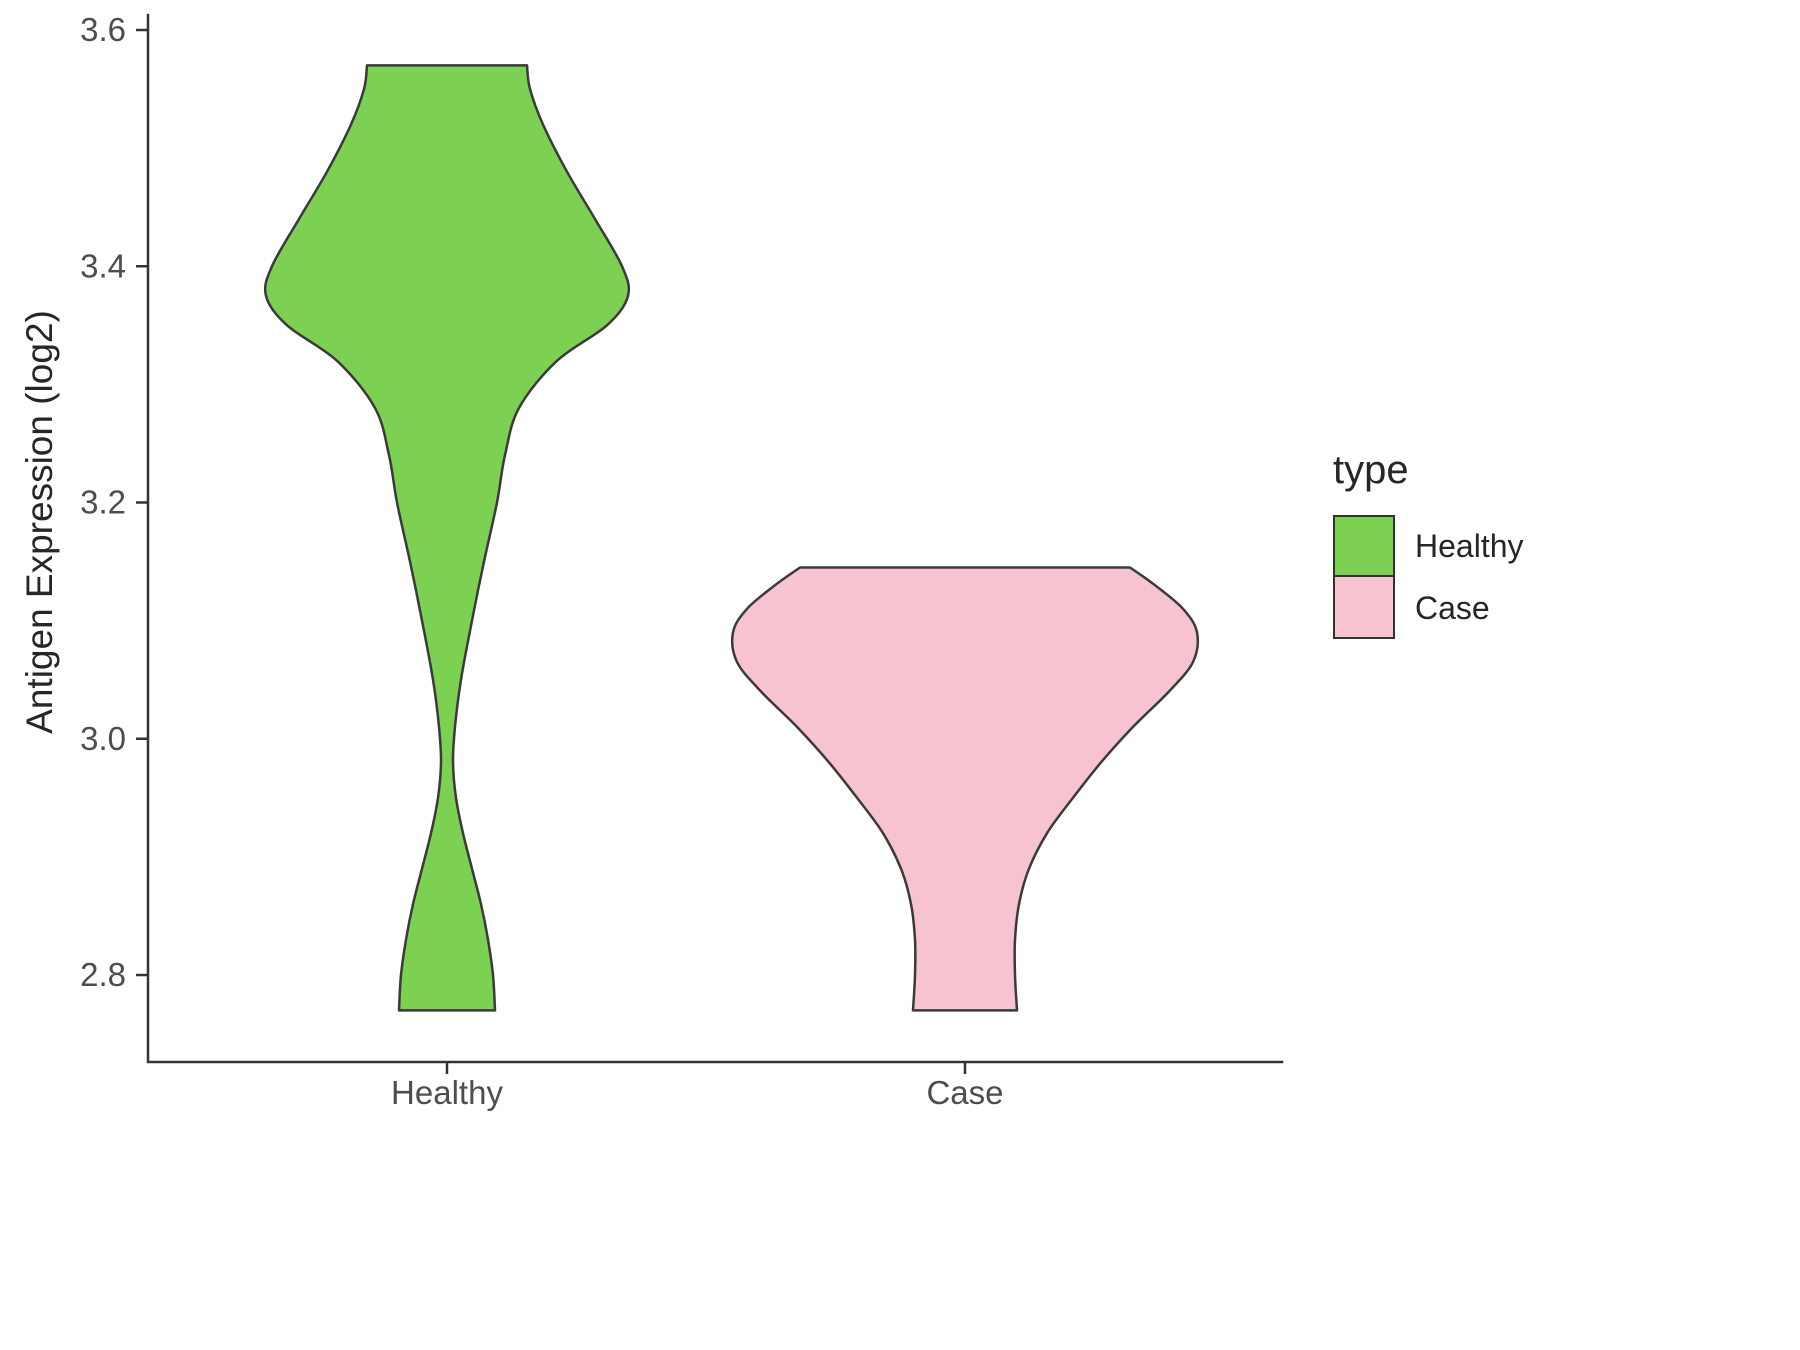 The image size is (1800, 1350). Describe the element at coordinates (1452, 607) in the screenshot. I see `legend-label-case: Case` at that location.